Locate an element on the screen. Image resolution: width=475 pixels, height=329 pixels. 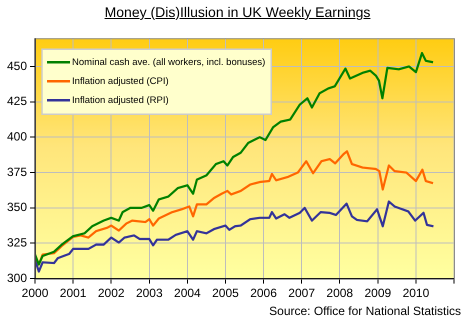
x-tick-label: 2002 is located at coordinates (111, 293).